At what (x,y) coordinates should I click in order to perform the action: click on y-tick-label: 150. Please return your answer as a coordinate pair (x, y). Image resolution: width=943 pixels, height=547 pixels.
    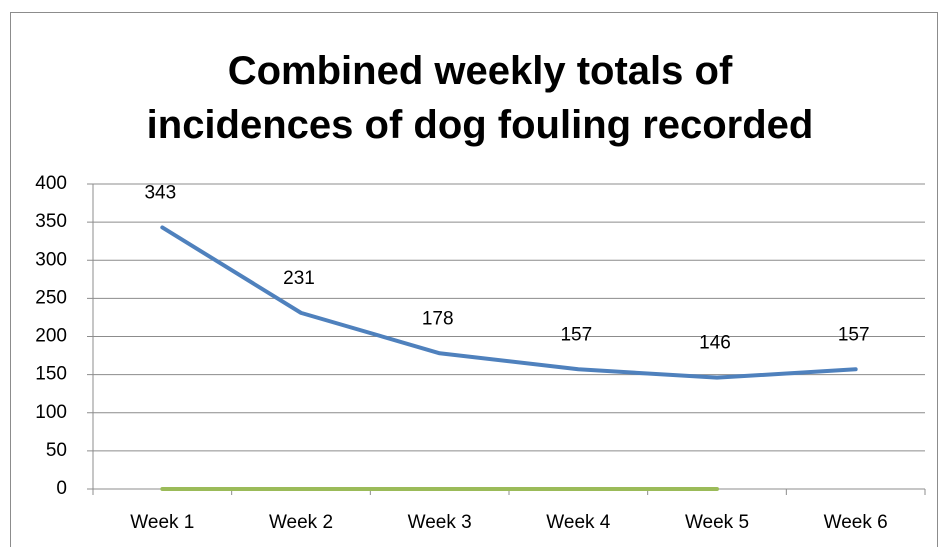
    Looking at the image, I should click on (51, 374).